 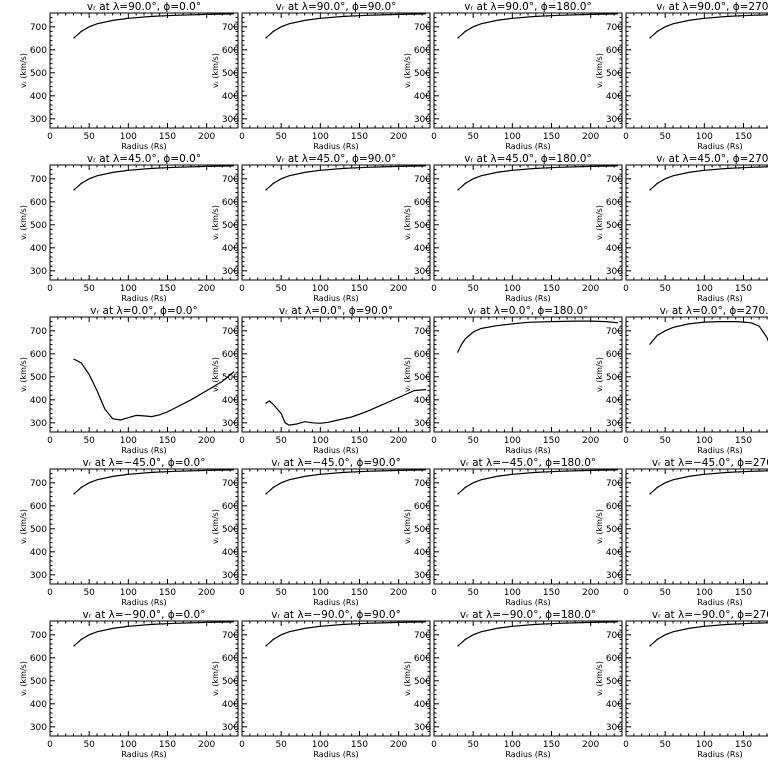 I want to click on panel-title: vᵣ at λ=−90.0°, ϕ=0.0°, so click(x=144, y=615).